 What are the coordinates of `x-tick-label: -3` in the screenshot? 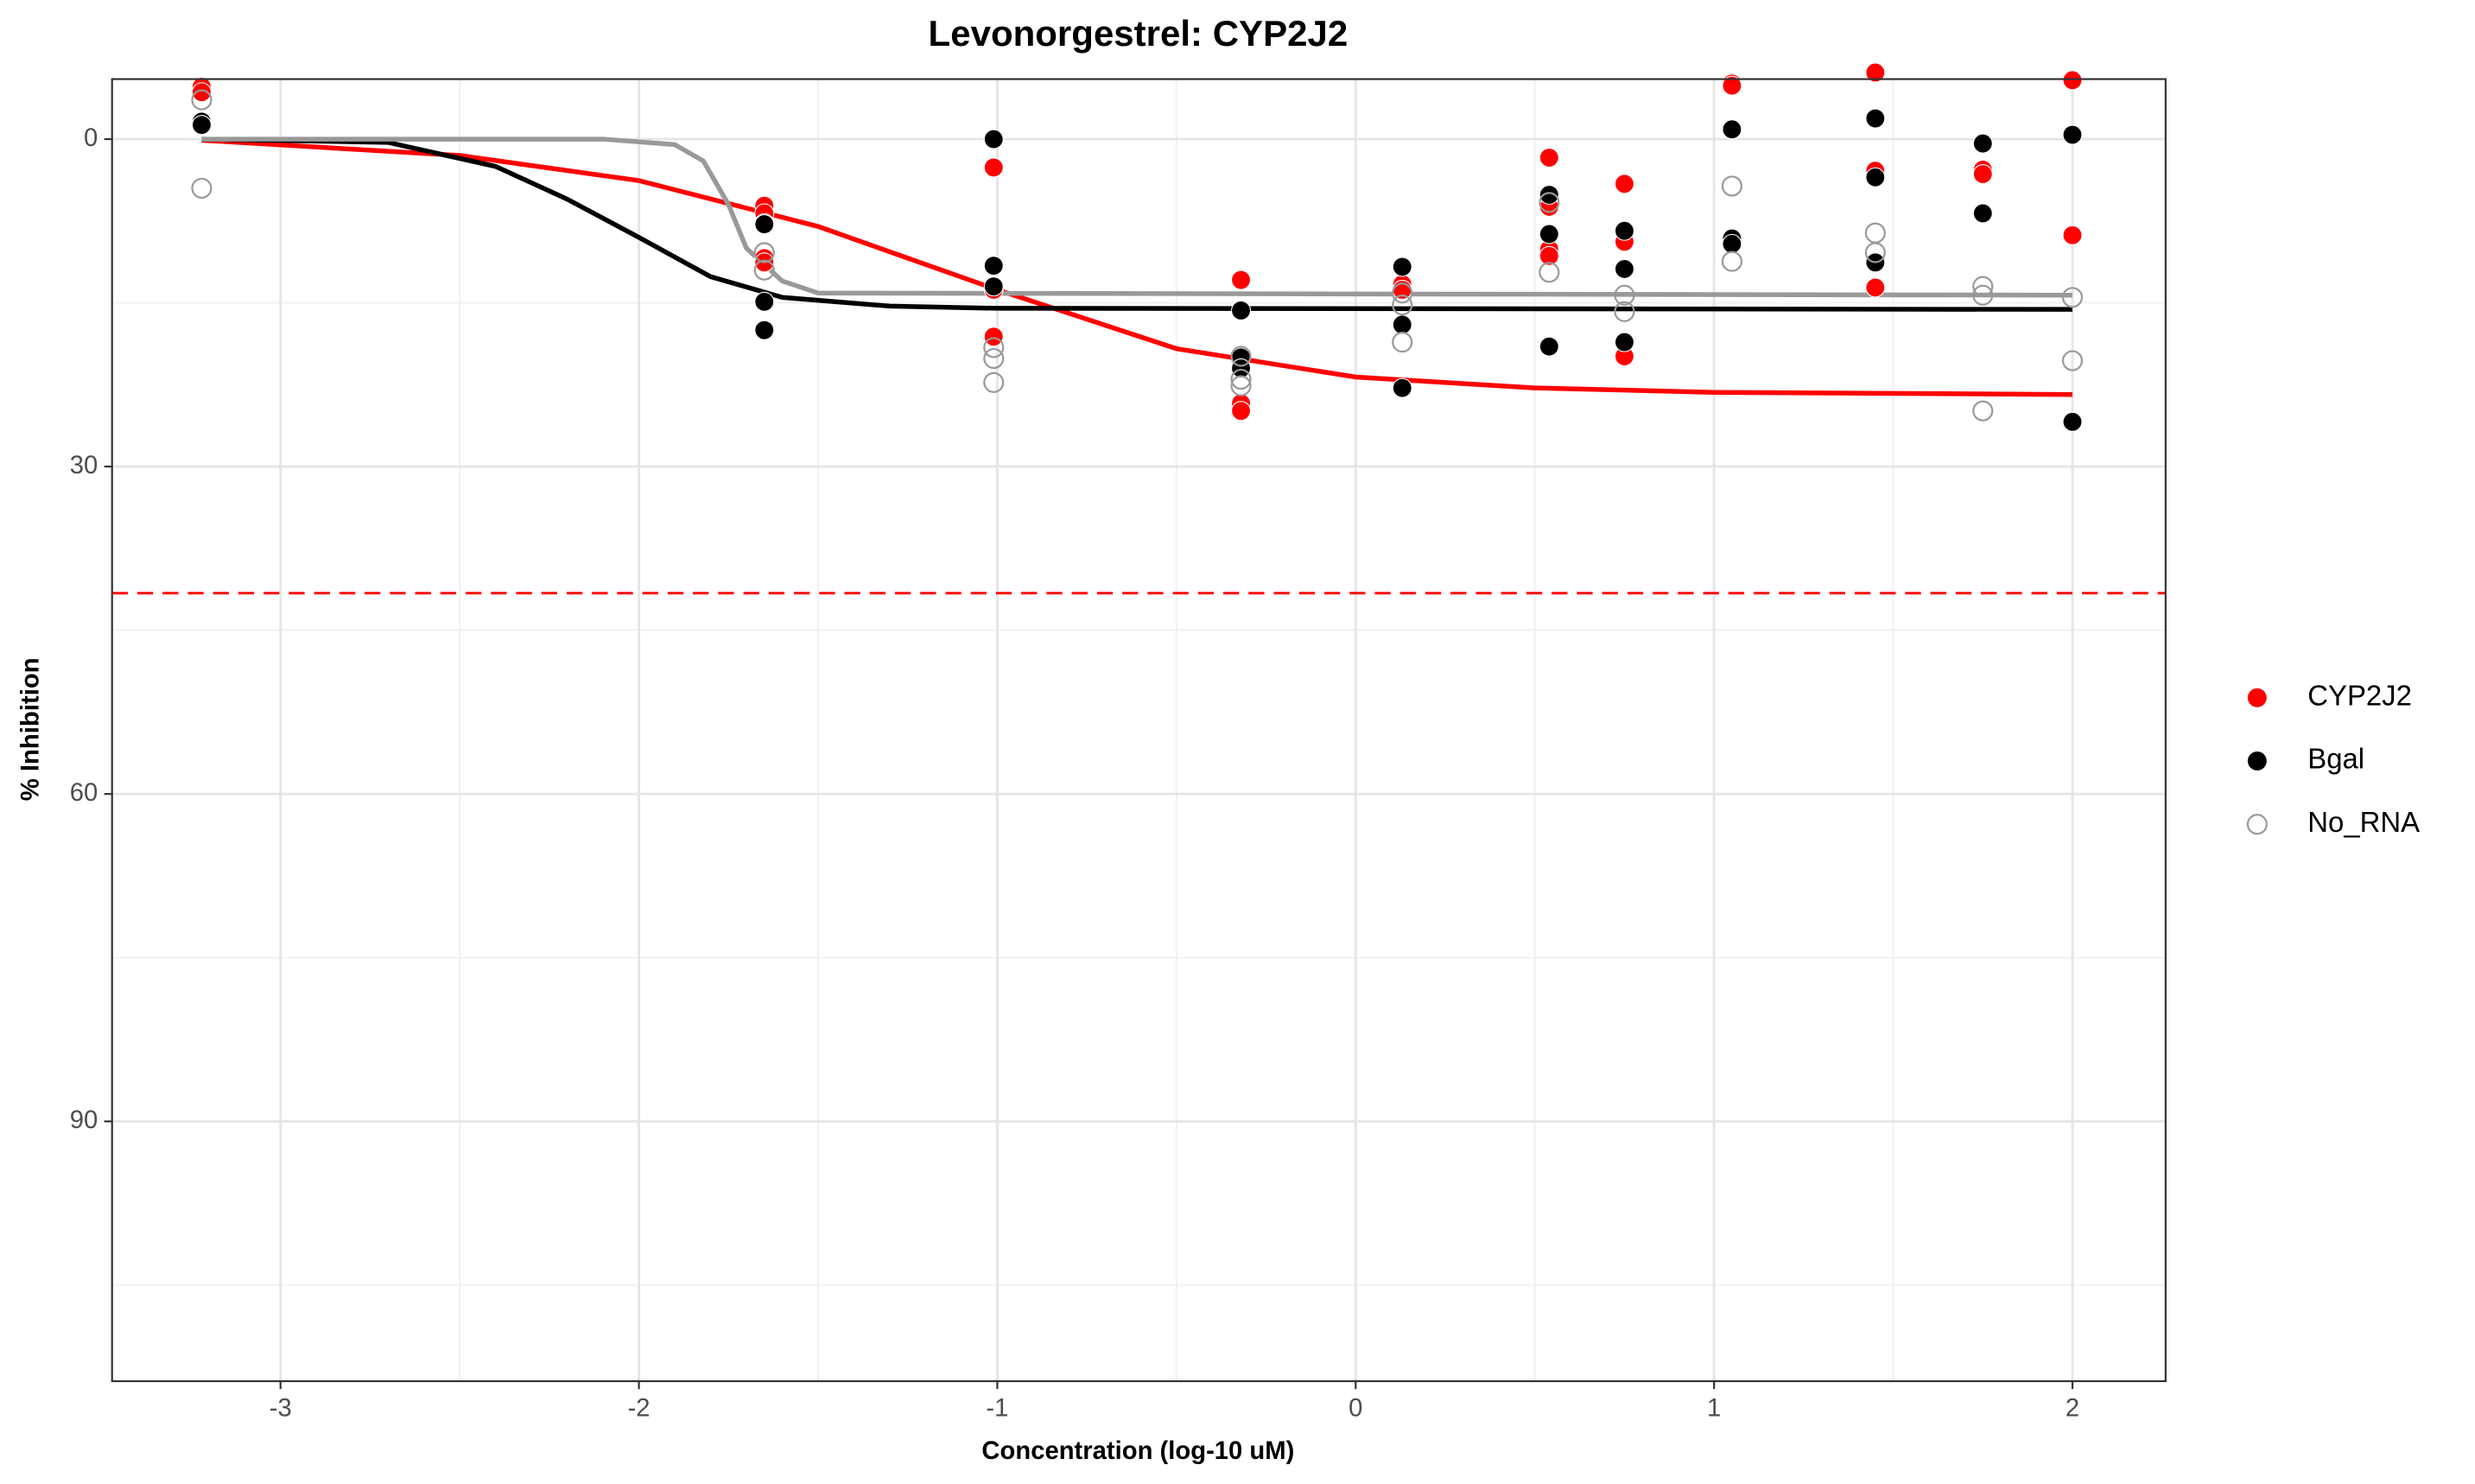 It's located at (281, 1409).